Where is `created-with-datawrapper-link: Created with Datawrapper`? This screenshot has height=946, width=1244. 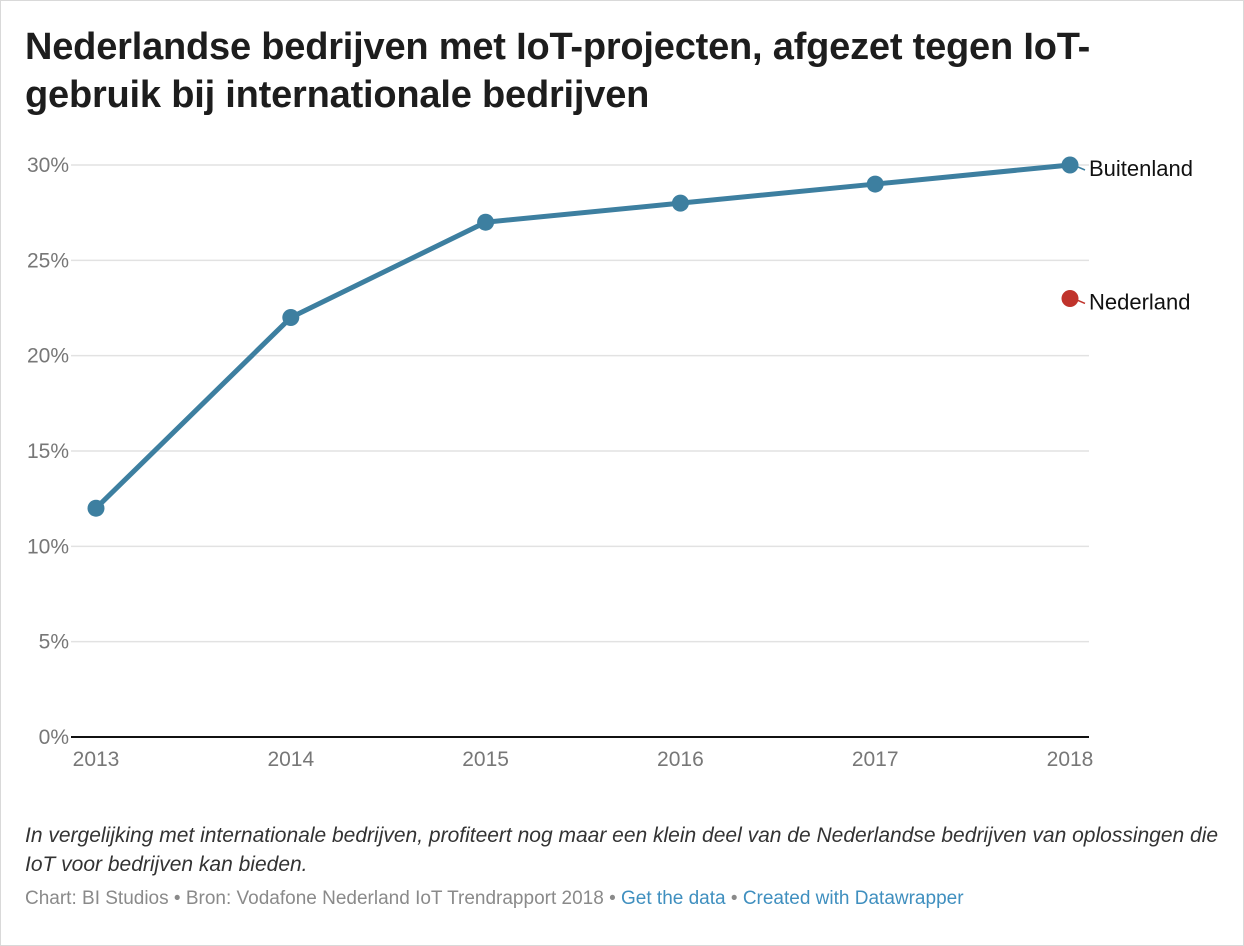
created-with-datawrapper-link: Created with Datawrapper is located at coordinates (853, 898).